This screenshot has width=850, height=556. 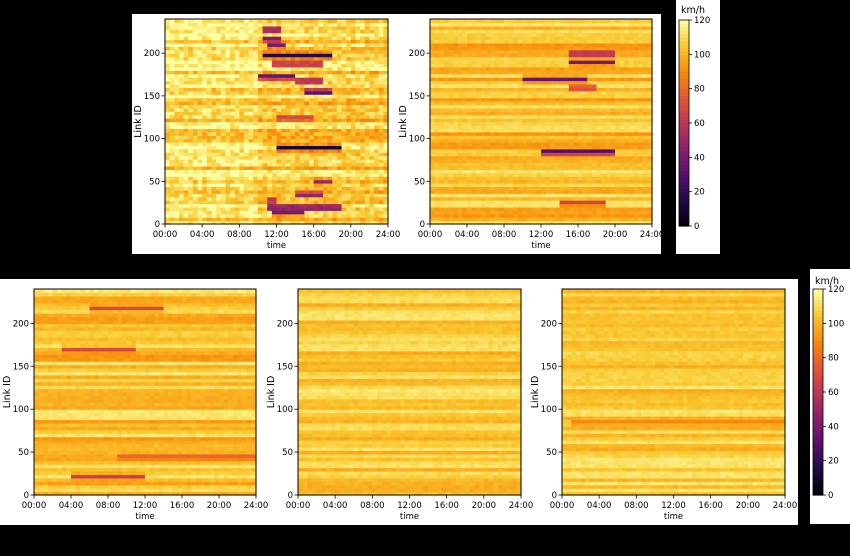 I want to click on x-axis-label: time, so click(x=276, y=246).